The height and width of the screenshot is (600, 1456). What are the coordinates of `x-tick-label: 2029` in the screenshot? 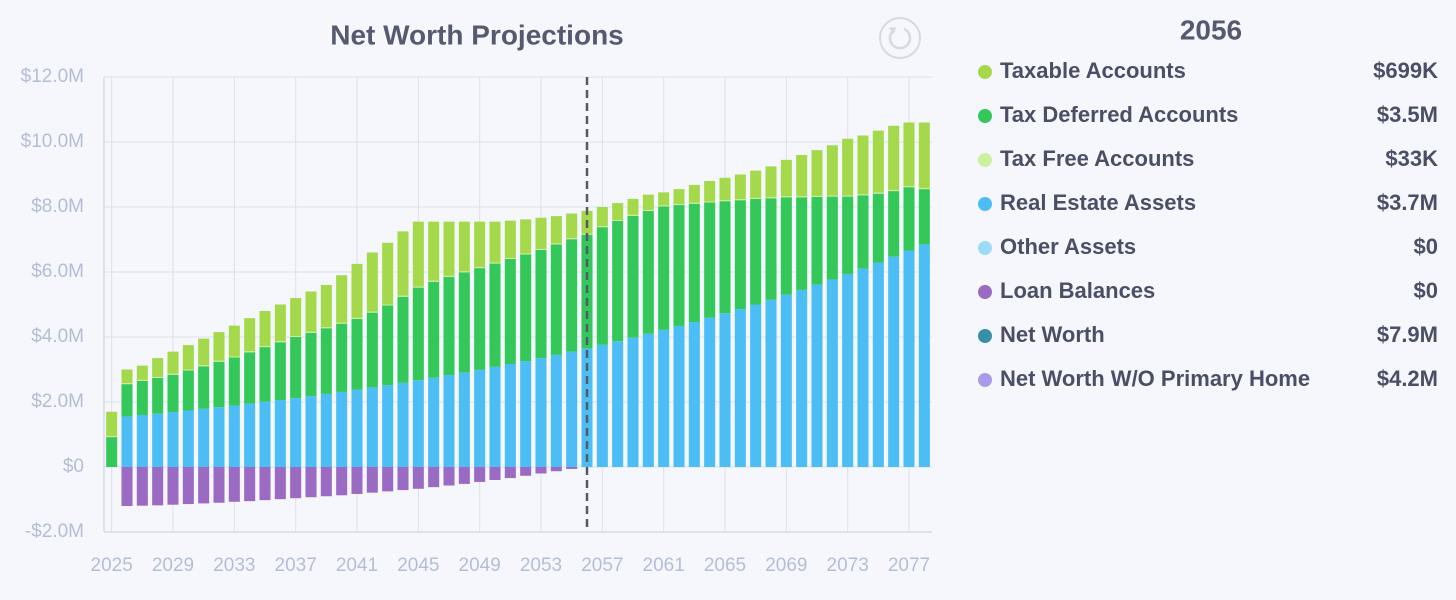 It's located at (173, 565).